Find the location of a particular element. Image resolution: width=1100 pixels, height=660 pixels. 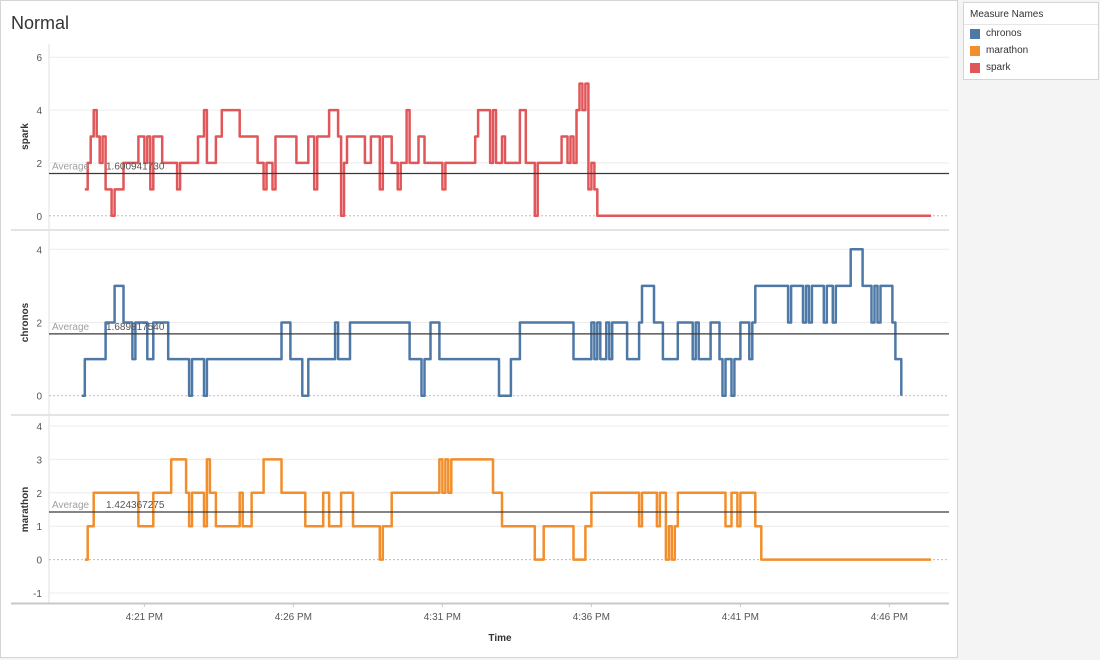

legend-swatch-spark is located at coordinates (975, 67).